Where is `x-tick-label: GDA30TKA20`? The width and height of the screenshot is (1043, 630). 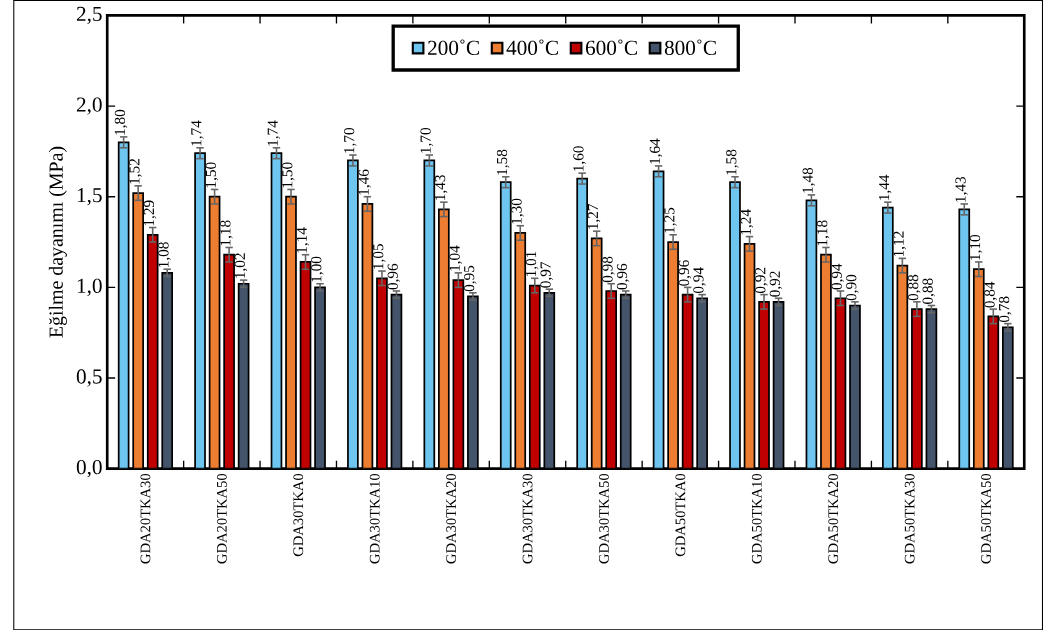
x-tick-label: GDA30TKA20 is located at coordinates (451, 518).